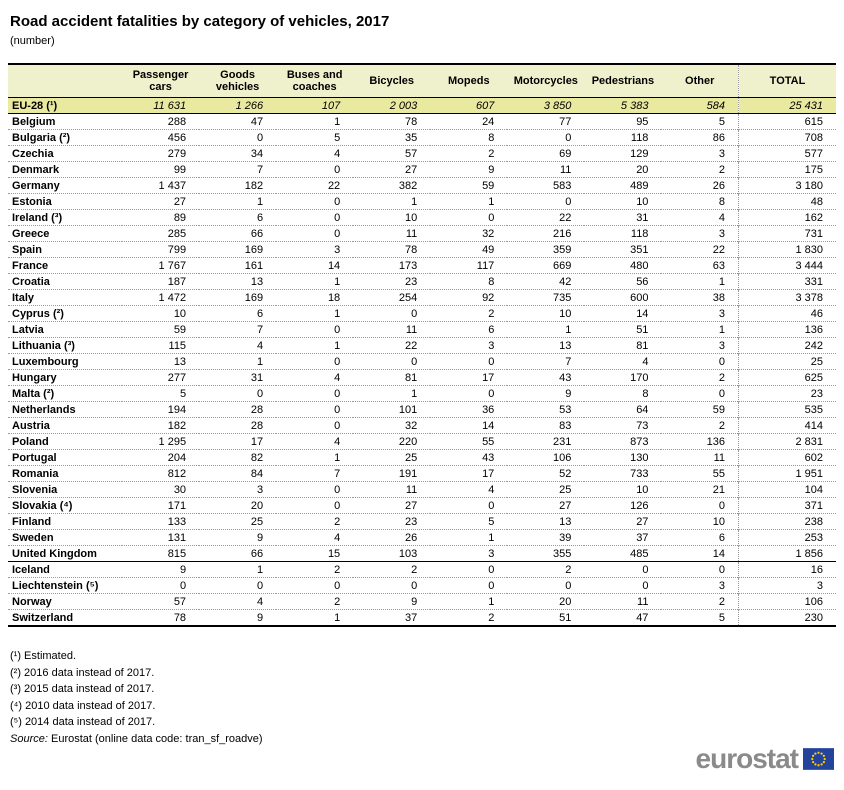 The image size is (844, 790). Describe the element at coordinates (718, 265) in the screenshot. I see `value-cell: 63` at that location.